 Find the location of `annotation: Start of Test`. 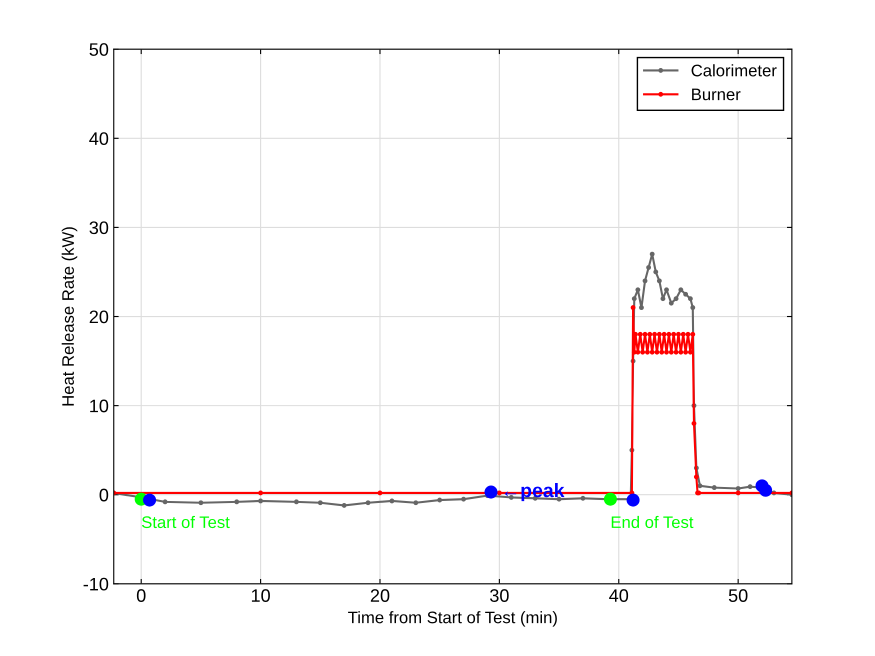

annotation: Start of Test is located at coordinates (186, 522).